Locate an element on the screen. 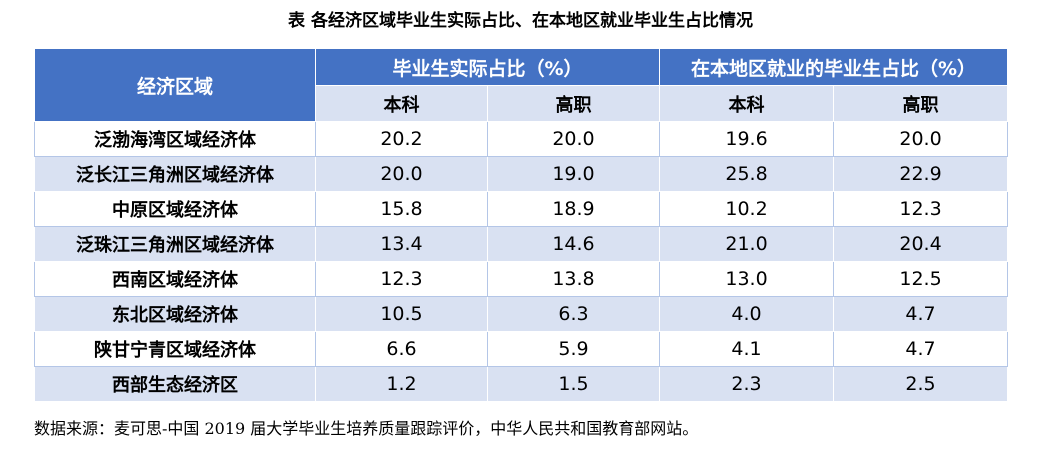  header-group-actual-share: 毕业生实际占比（%） is located at coordinates (487, 67).